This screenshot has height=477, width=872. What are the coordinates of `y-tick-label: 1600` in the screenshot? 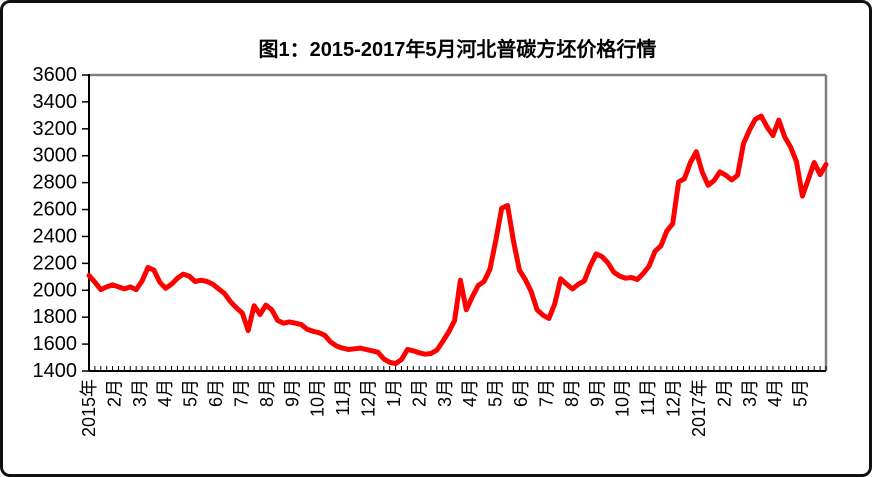 It's located at (55, 344).